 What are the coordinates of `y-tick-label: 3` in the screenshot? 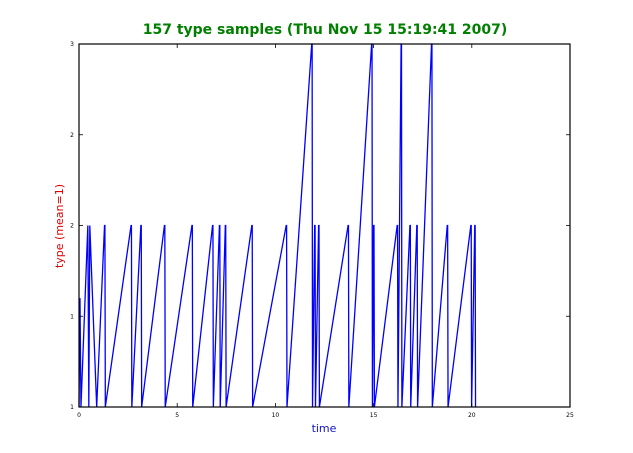 It's located at (72, 44).